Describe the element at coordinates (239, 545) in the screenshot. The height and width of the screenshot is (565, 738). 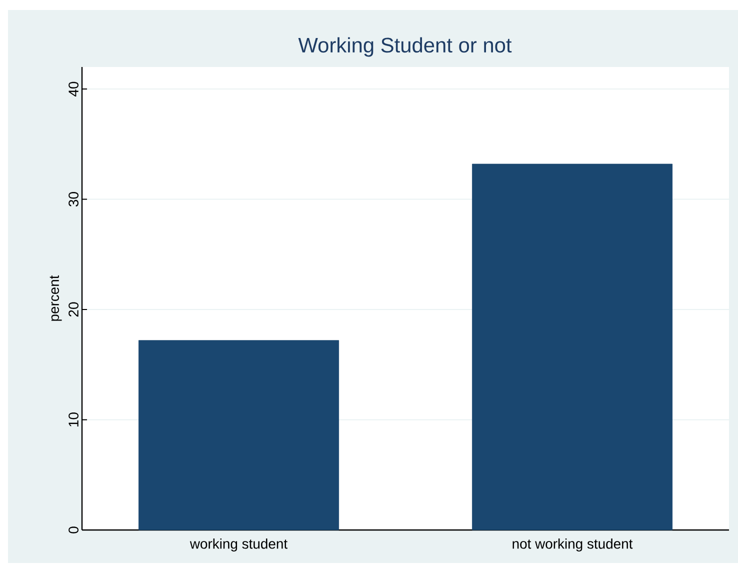
I see `x-tick-label: working student` at that location.